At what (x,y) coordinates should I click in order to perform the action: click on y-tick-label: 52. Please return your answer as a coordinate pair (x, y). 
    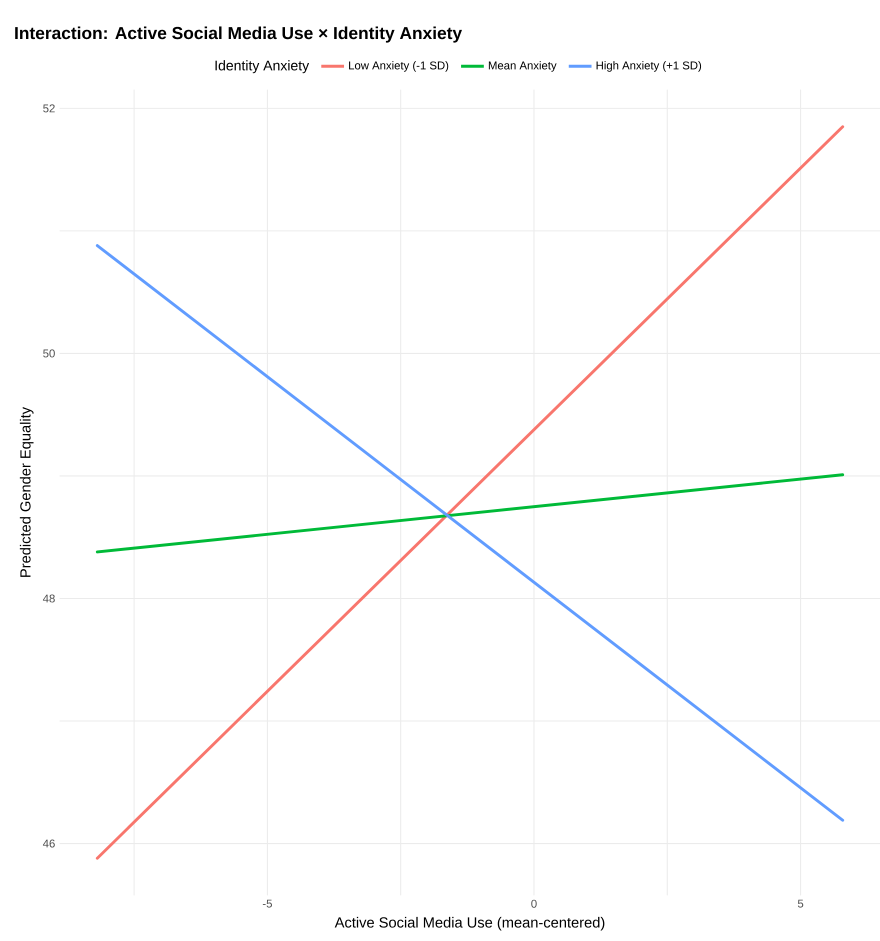
    Looking at the image, I should click on (49, 108).